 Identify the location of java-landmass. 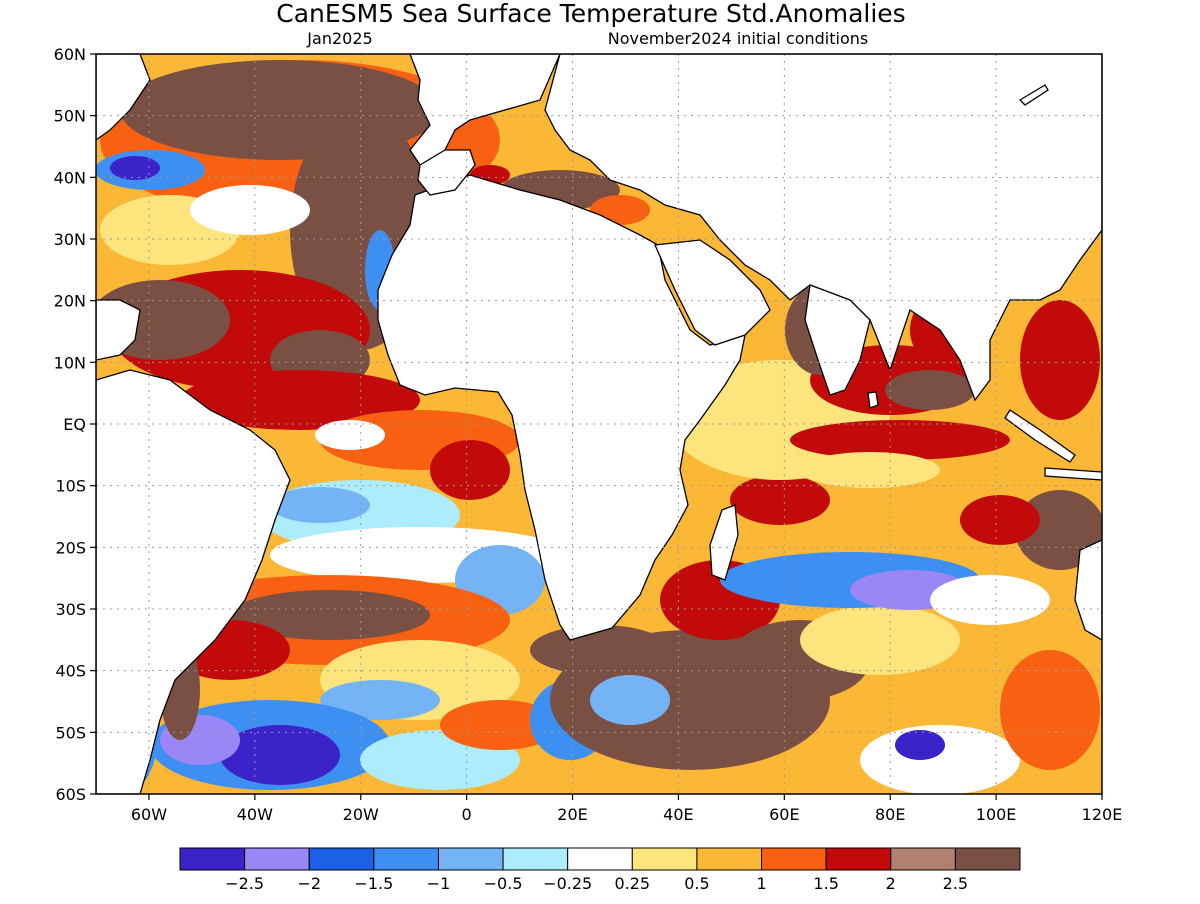
(1073, 474).